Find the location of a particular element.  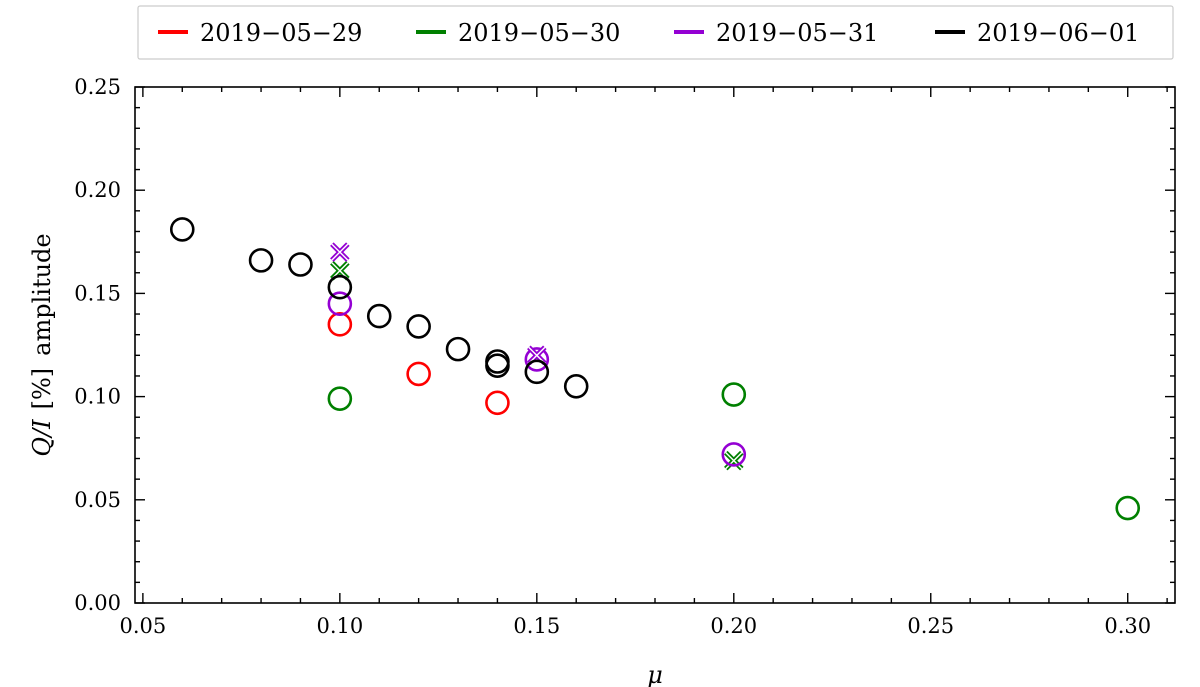

x-tick-label: 0.25 is located at coordinates (930, 626).